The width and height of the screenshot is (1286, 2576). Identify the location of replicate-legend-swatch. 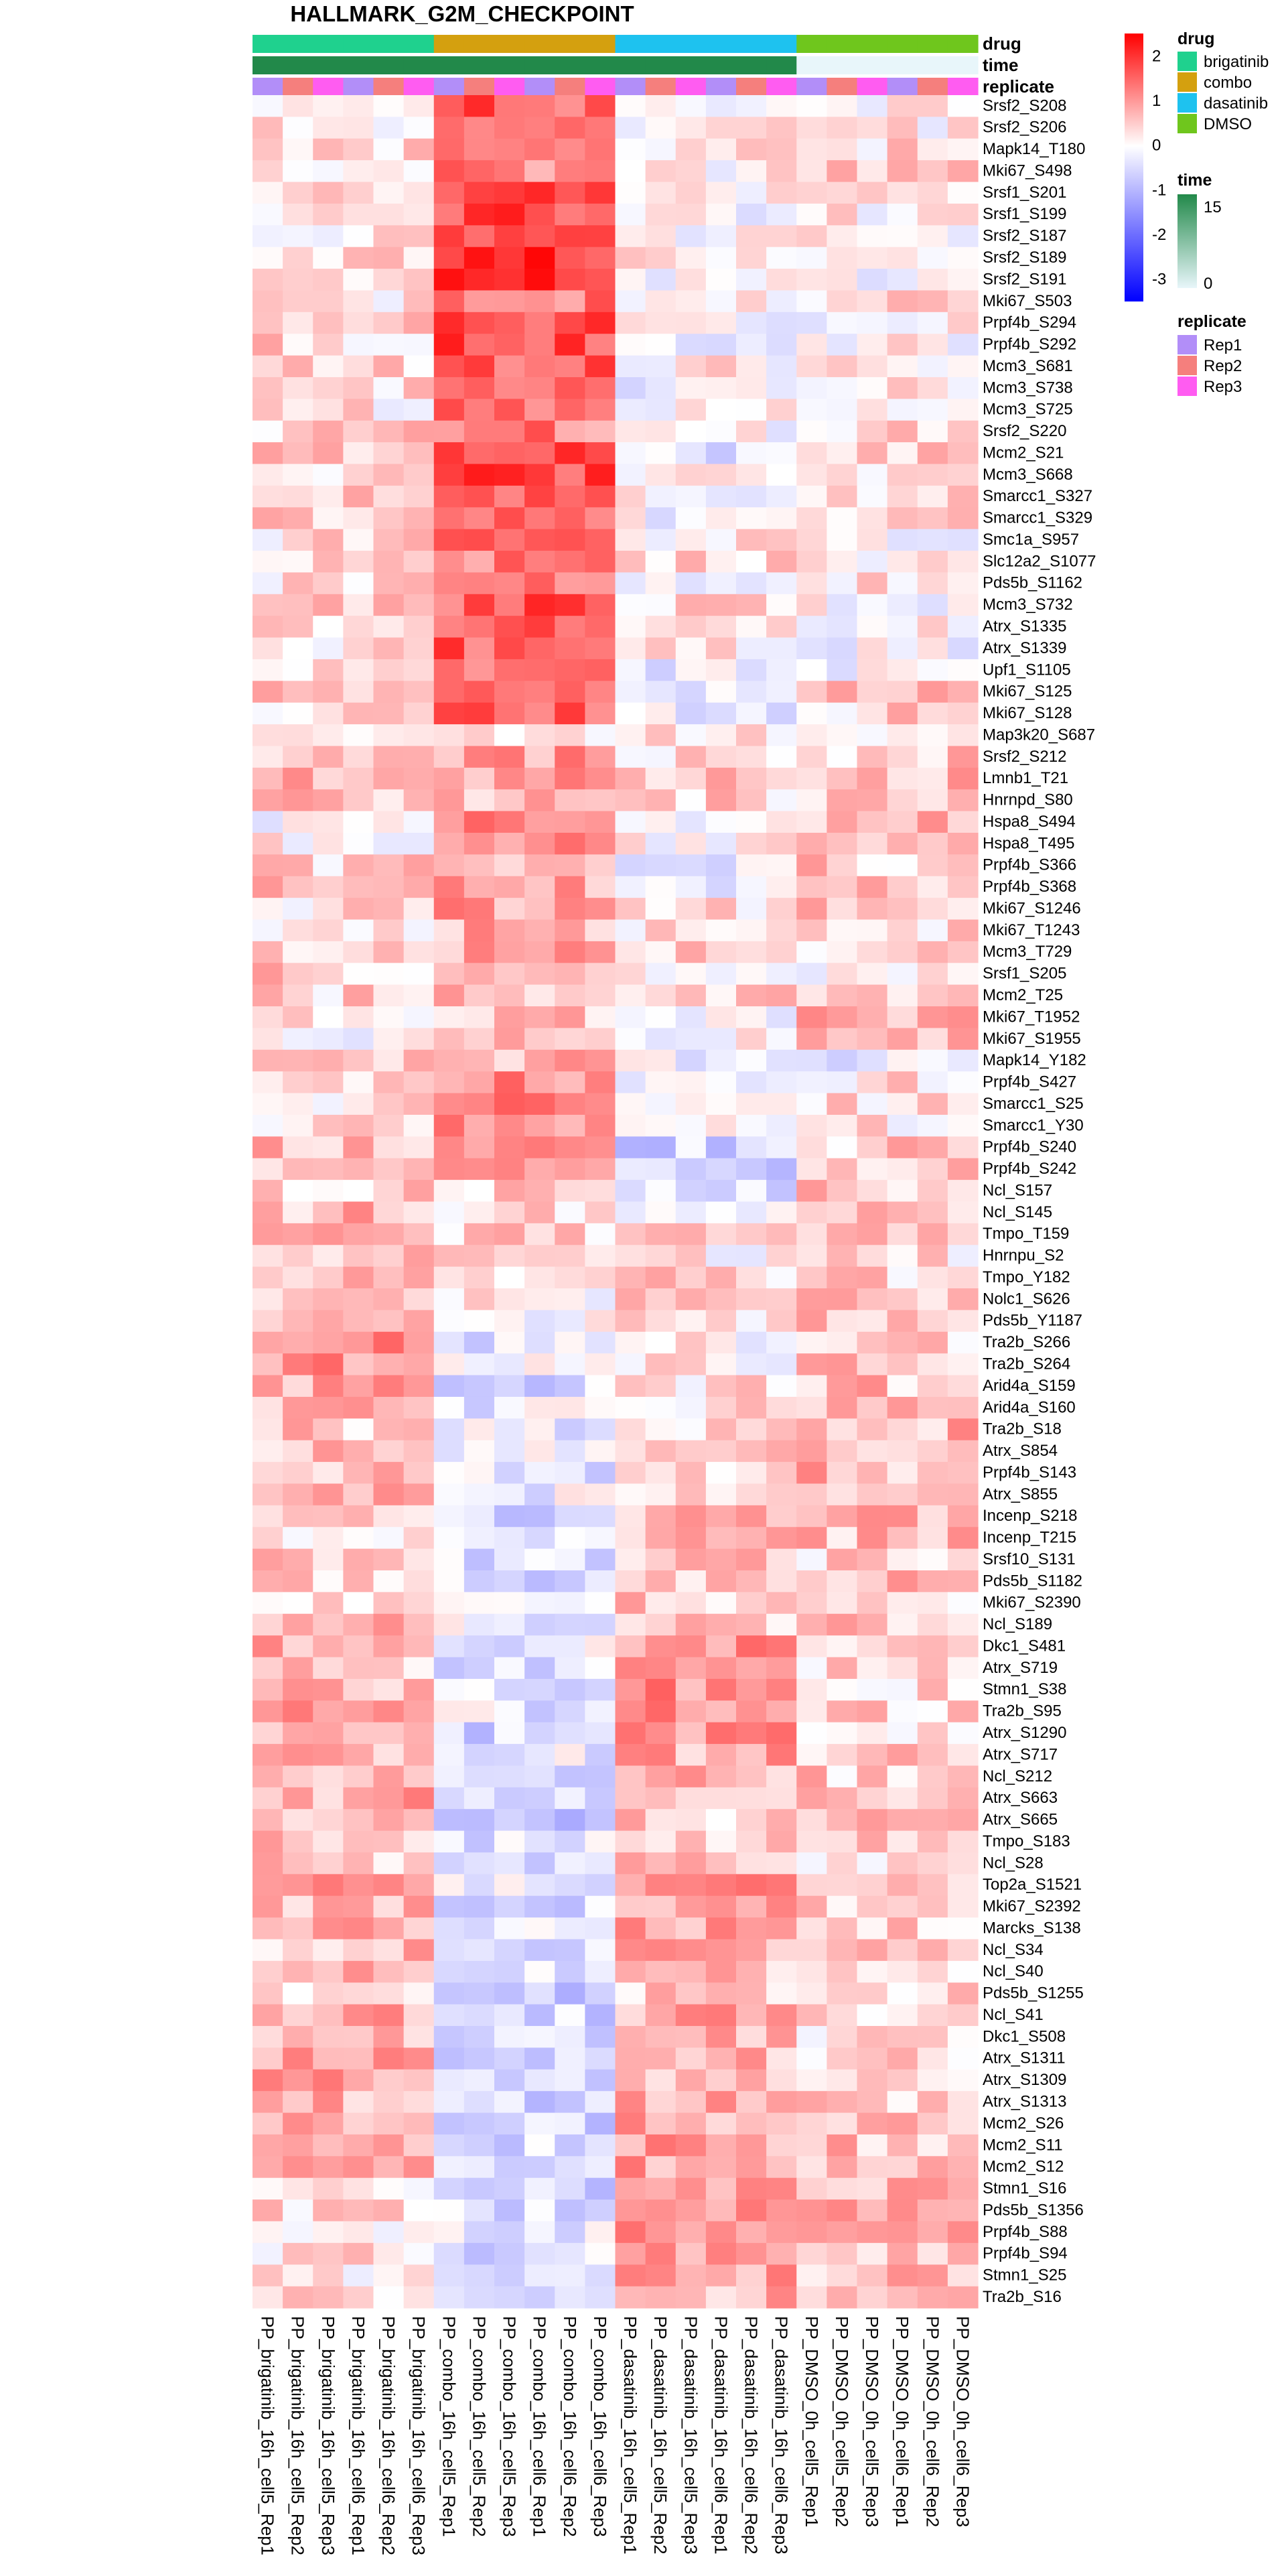
(1187, 387).